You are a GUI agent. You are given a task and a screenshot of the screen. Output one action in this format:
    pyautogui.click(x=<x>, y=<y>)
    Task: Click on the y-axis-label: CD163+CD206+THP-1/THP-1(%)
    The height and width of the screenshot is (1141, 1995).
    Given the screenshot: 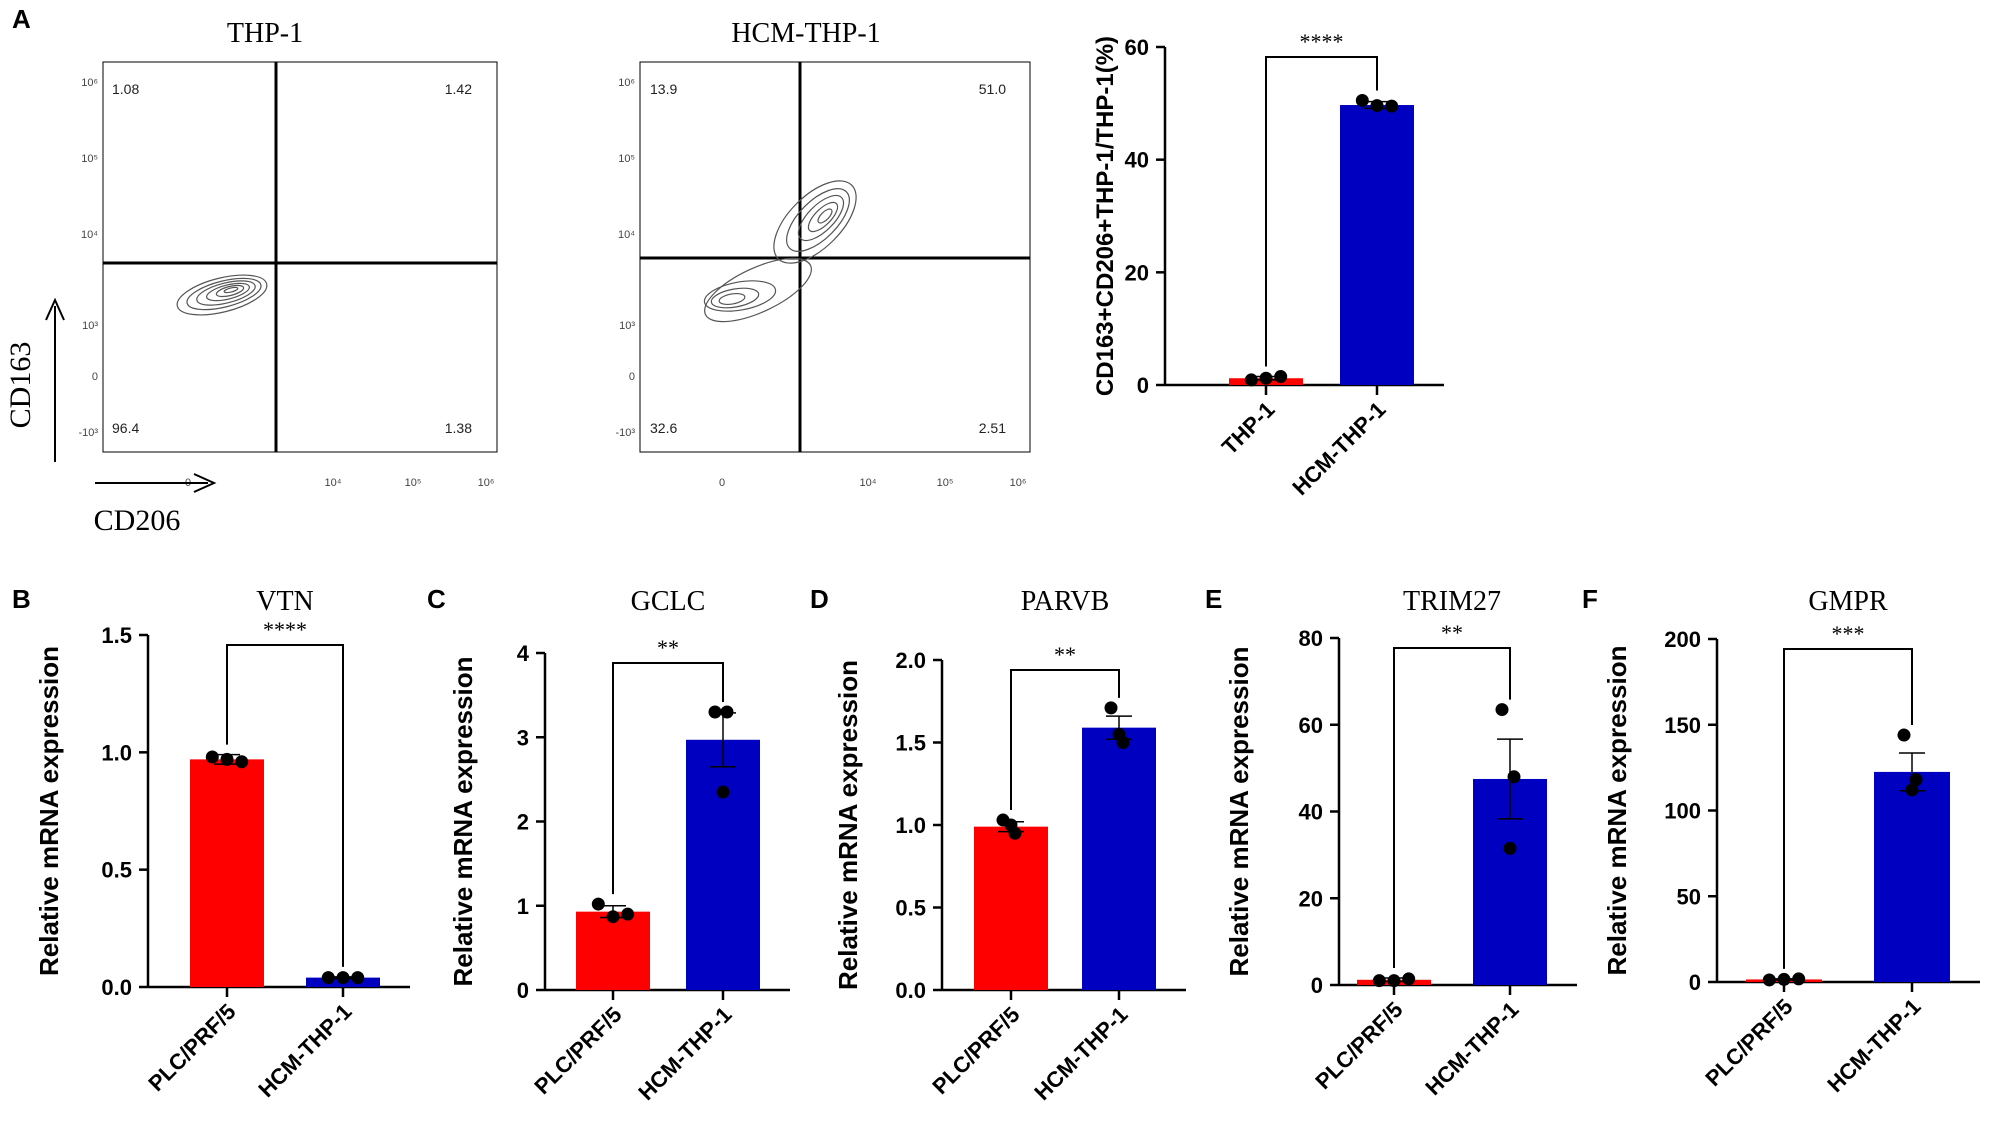 What is the action you would take?
    pyautogui.click(x=1105, y=216)
    